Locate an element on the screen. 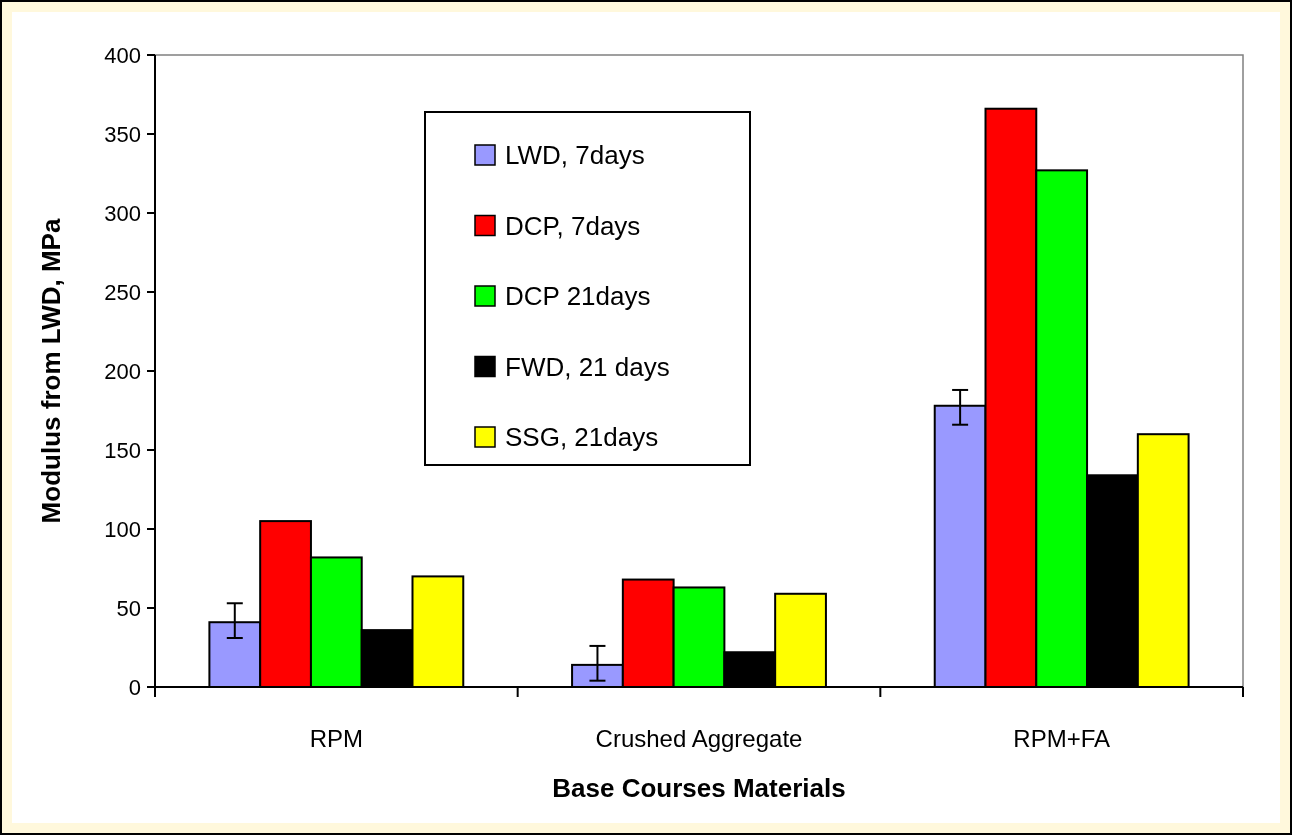 The width and height of the screenshot is (1292, 835). y-tick-label: 250 is located at coordinates (122, 292).